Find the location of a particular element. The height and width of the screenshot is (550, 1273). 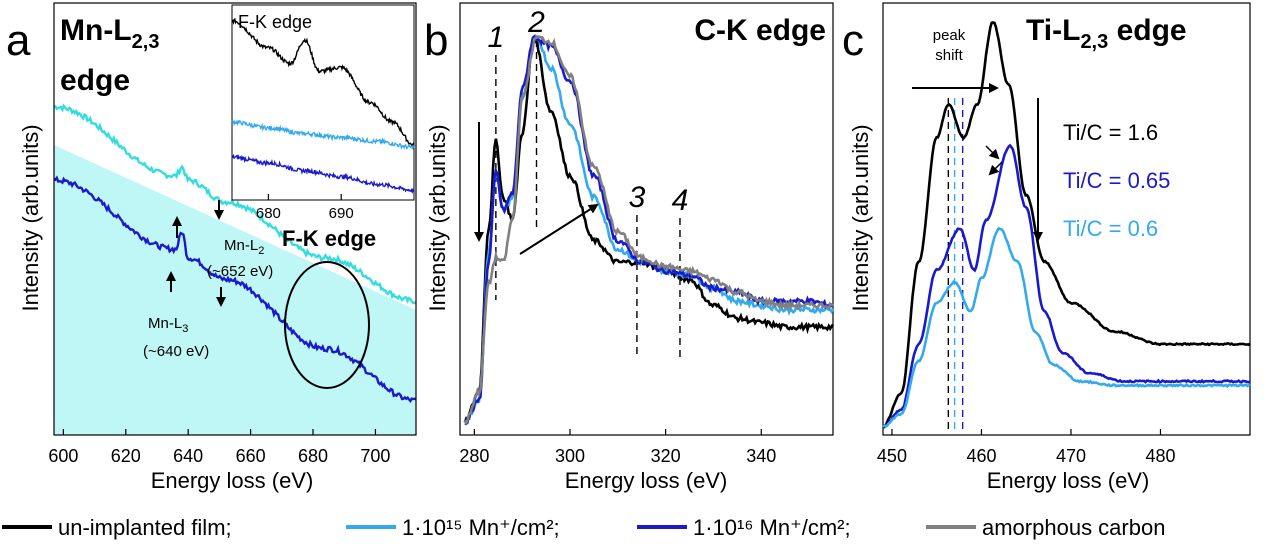

peak-label-1: 1 is located at coordinates (496, 37).